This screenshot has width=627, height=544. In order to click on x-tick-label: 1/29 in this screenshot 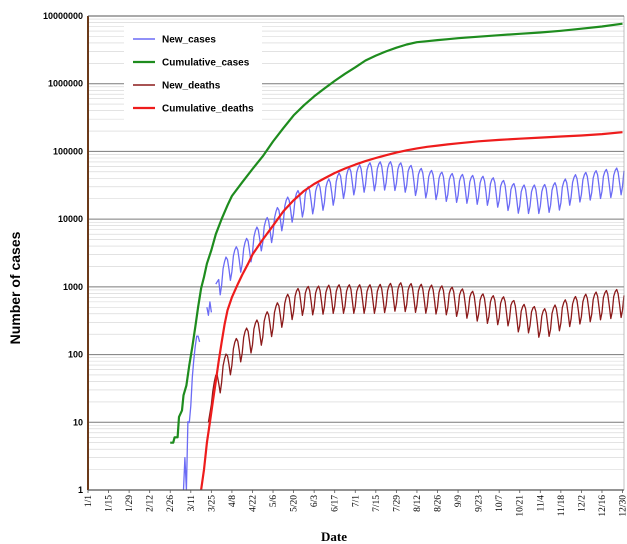, I will do `click(130, 503)`.